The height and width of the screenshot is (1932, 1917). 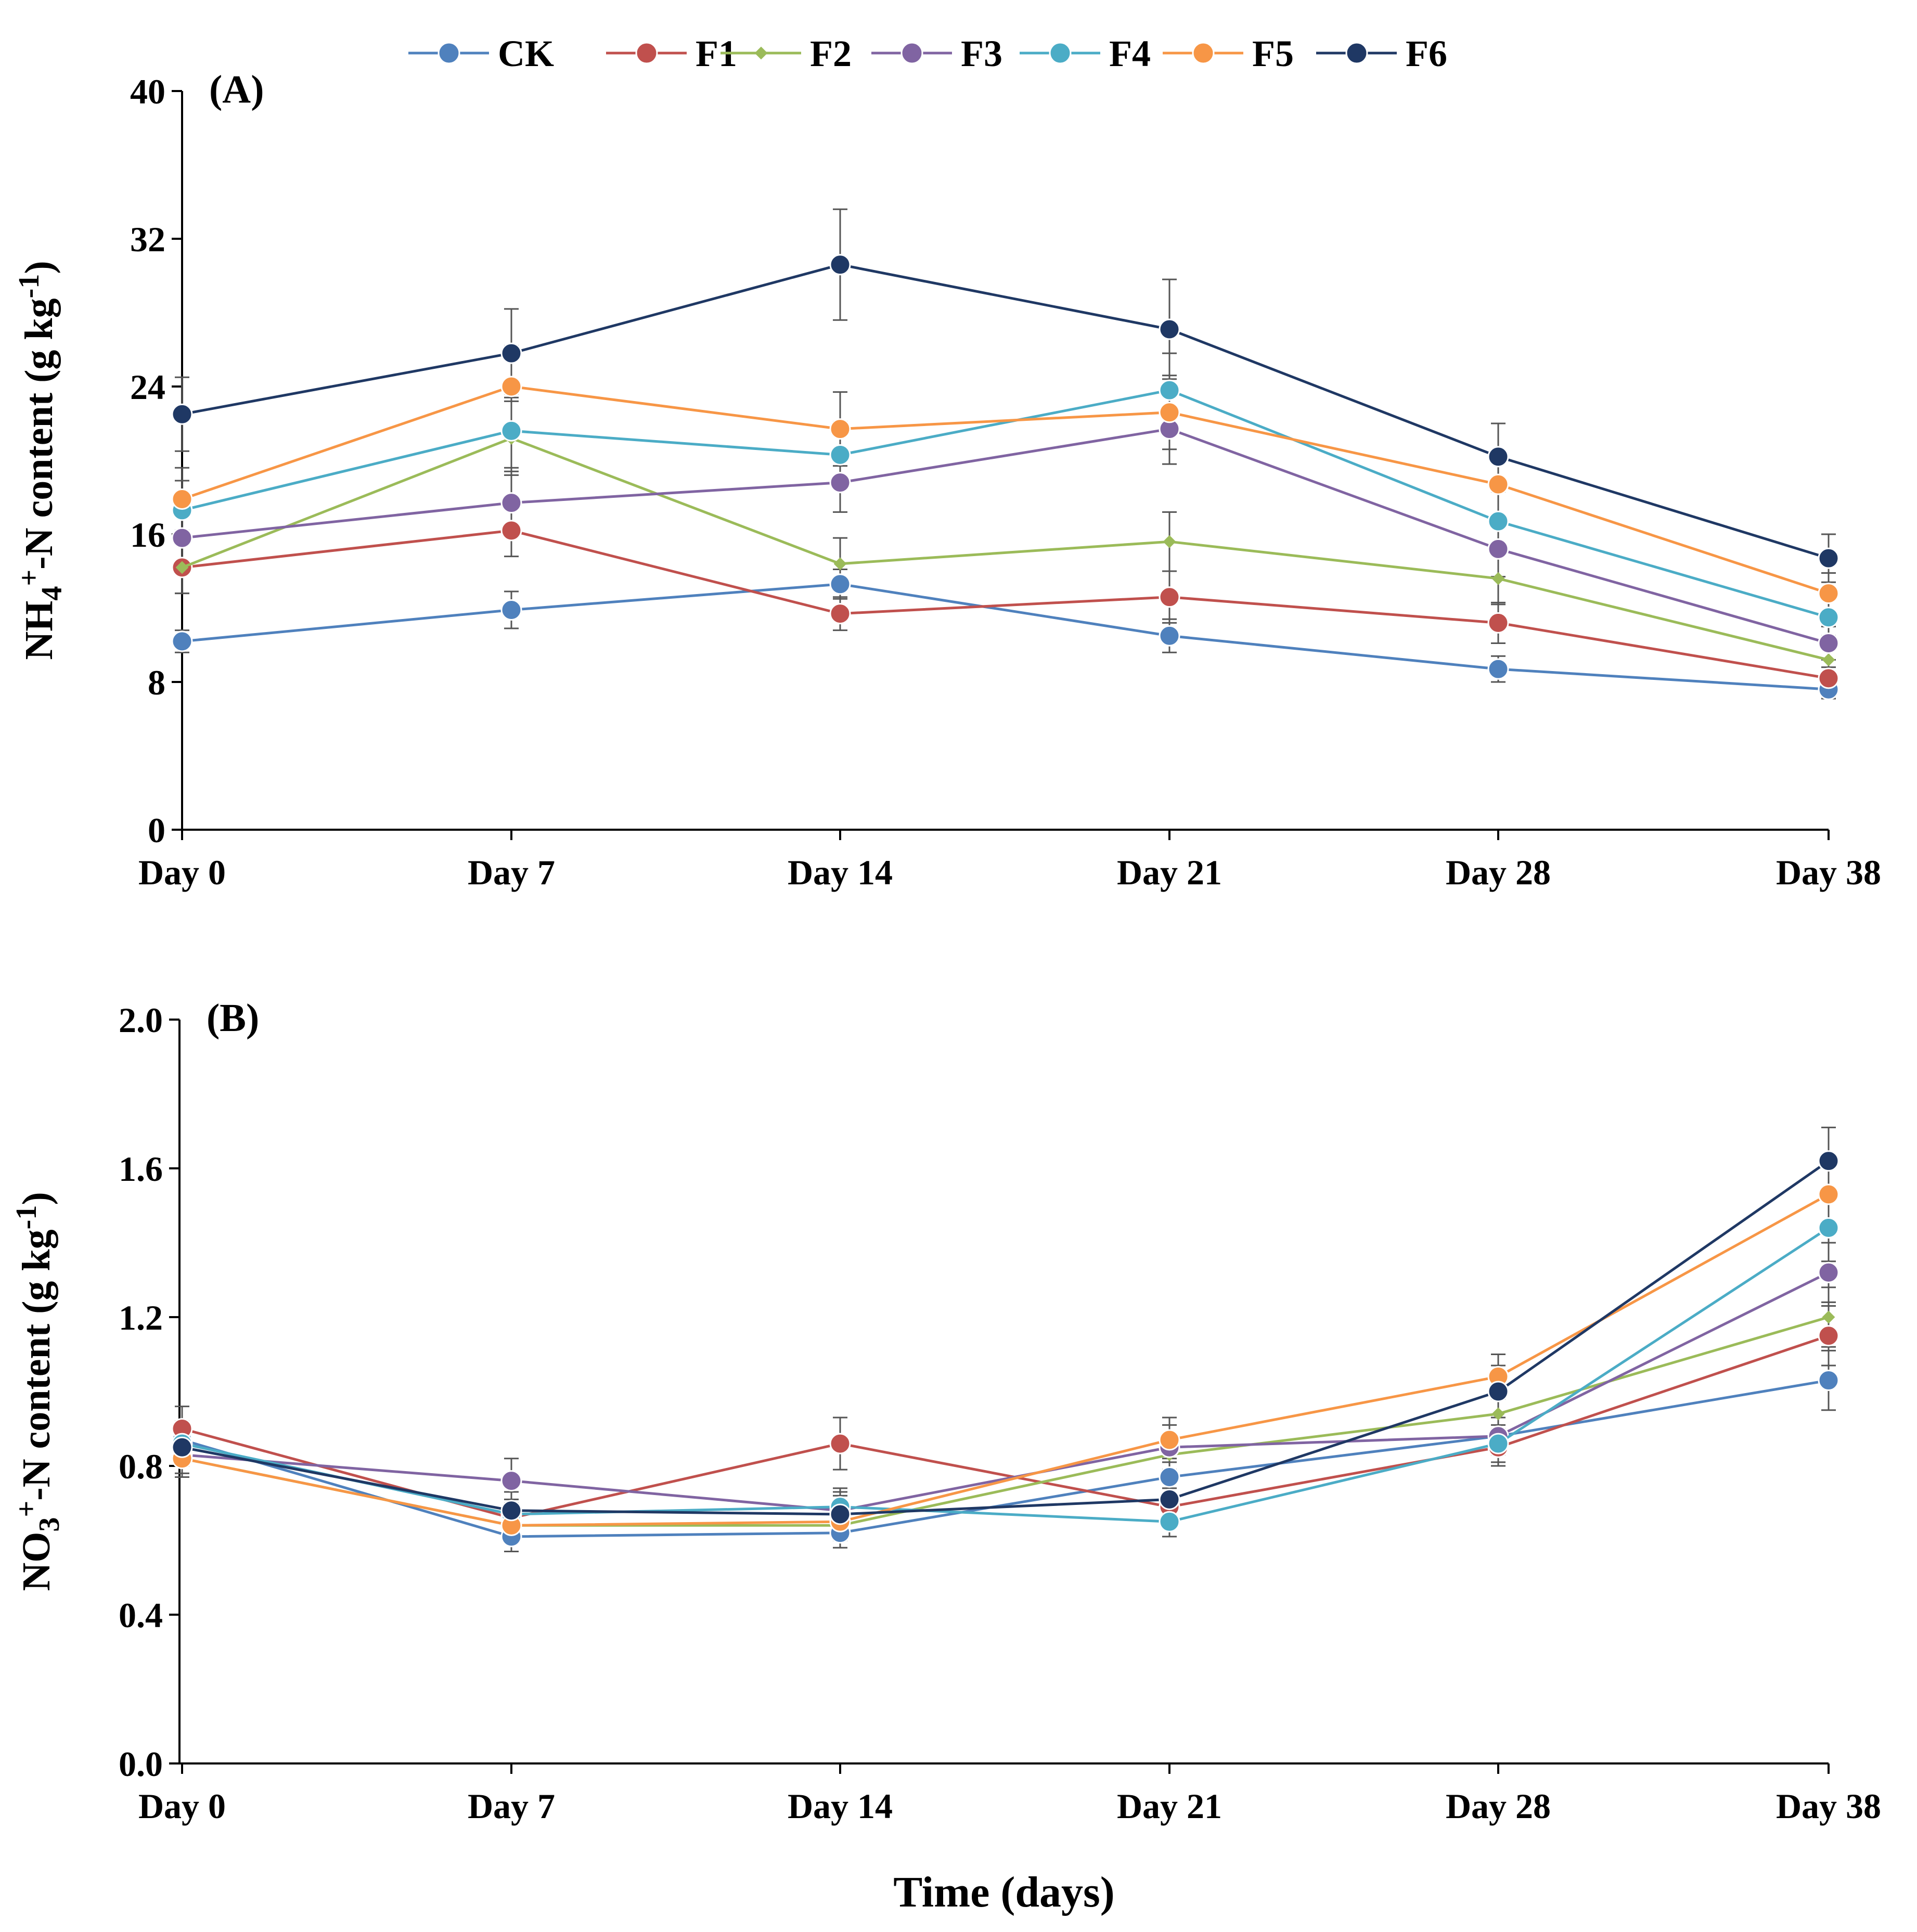 What do you see at coordinates (36, 1198) in the screenshot?
I see `panel-b-ylabel-end: )` at bounding box center [36, 1198].